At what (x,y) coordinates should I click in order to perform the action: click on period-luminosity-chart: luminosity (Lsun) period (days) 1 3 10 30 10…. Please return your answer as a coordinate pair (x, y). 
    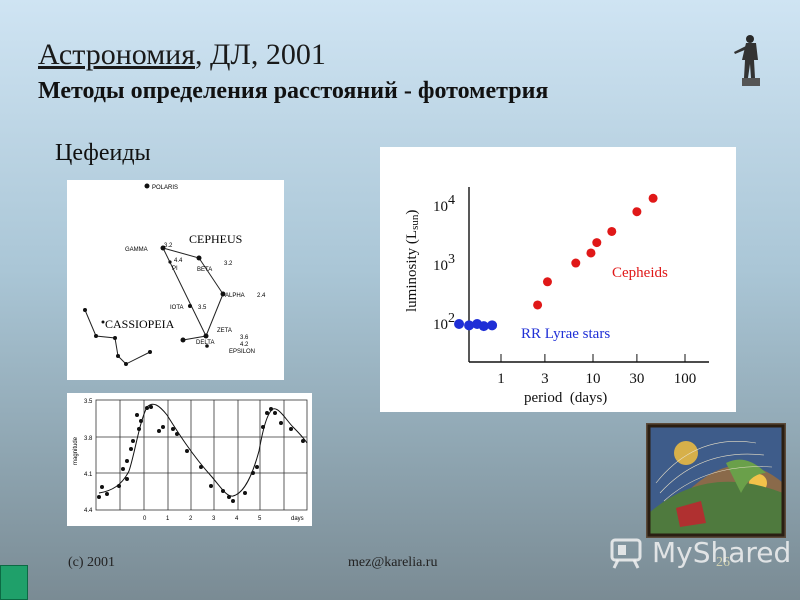
    Looking at the image, I should click on (556, 296).